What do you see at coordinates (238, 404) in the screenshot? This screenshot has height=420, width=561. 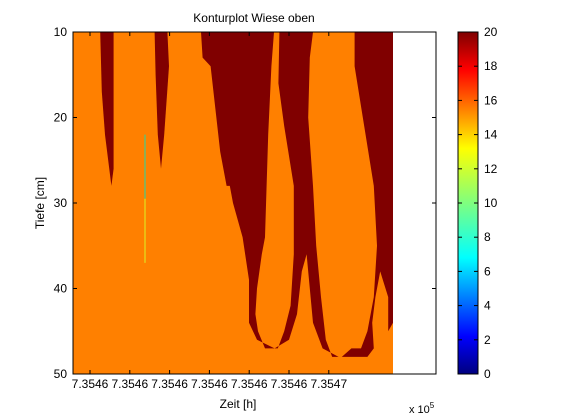 I see `x-axis-label: Zeit [h]` at bounding box center [238, 404].